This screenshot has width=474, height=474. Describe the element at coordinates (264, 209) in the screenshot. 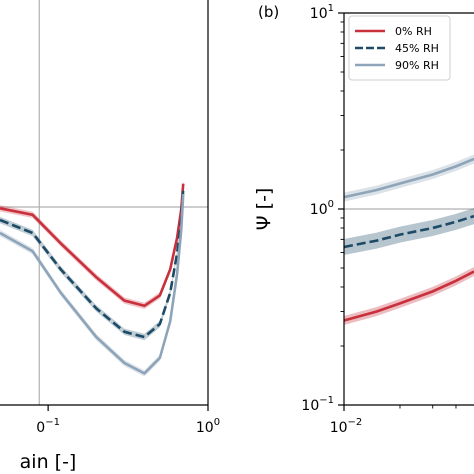

I see `panel-b-ylabel: Ψ [-]` at that location.